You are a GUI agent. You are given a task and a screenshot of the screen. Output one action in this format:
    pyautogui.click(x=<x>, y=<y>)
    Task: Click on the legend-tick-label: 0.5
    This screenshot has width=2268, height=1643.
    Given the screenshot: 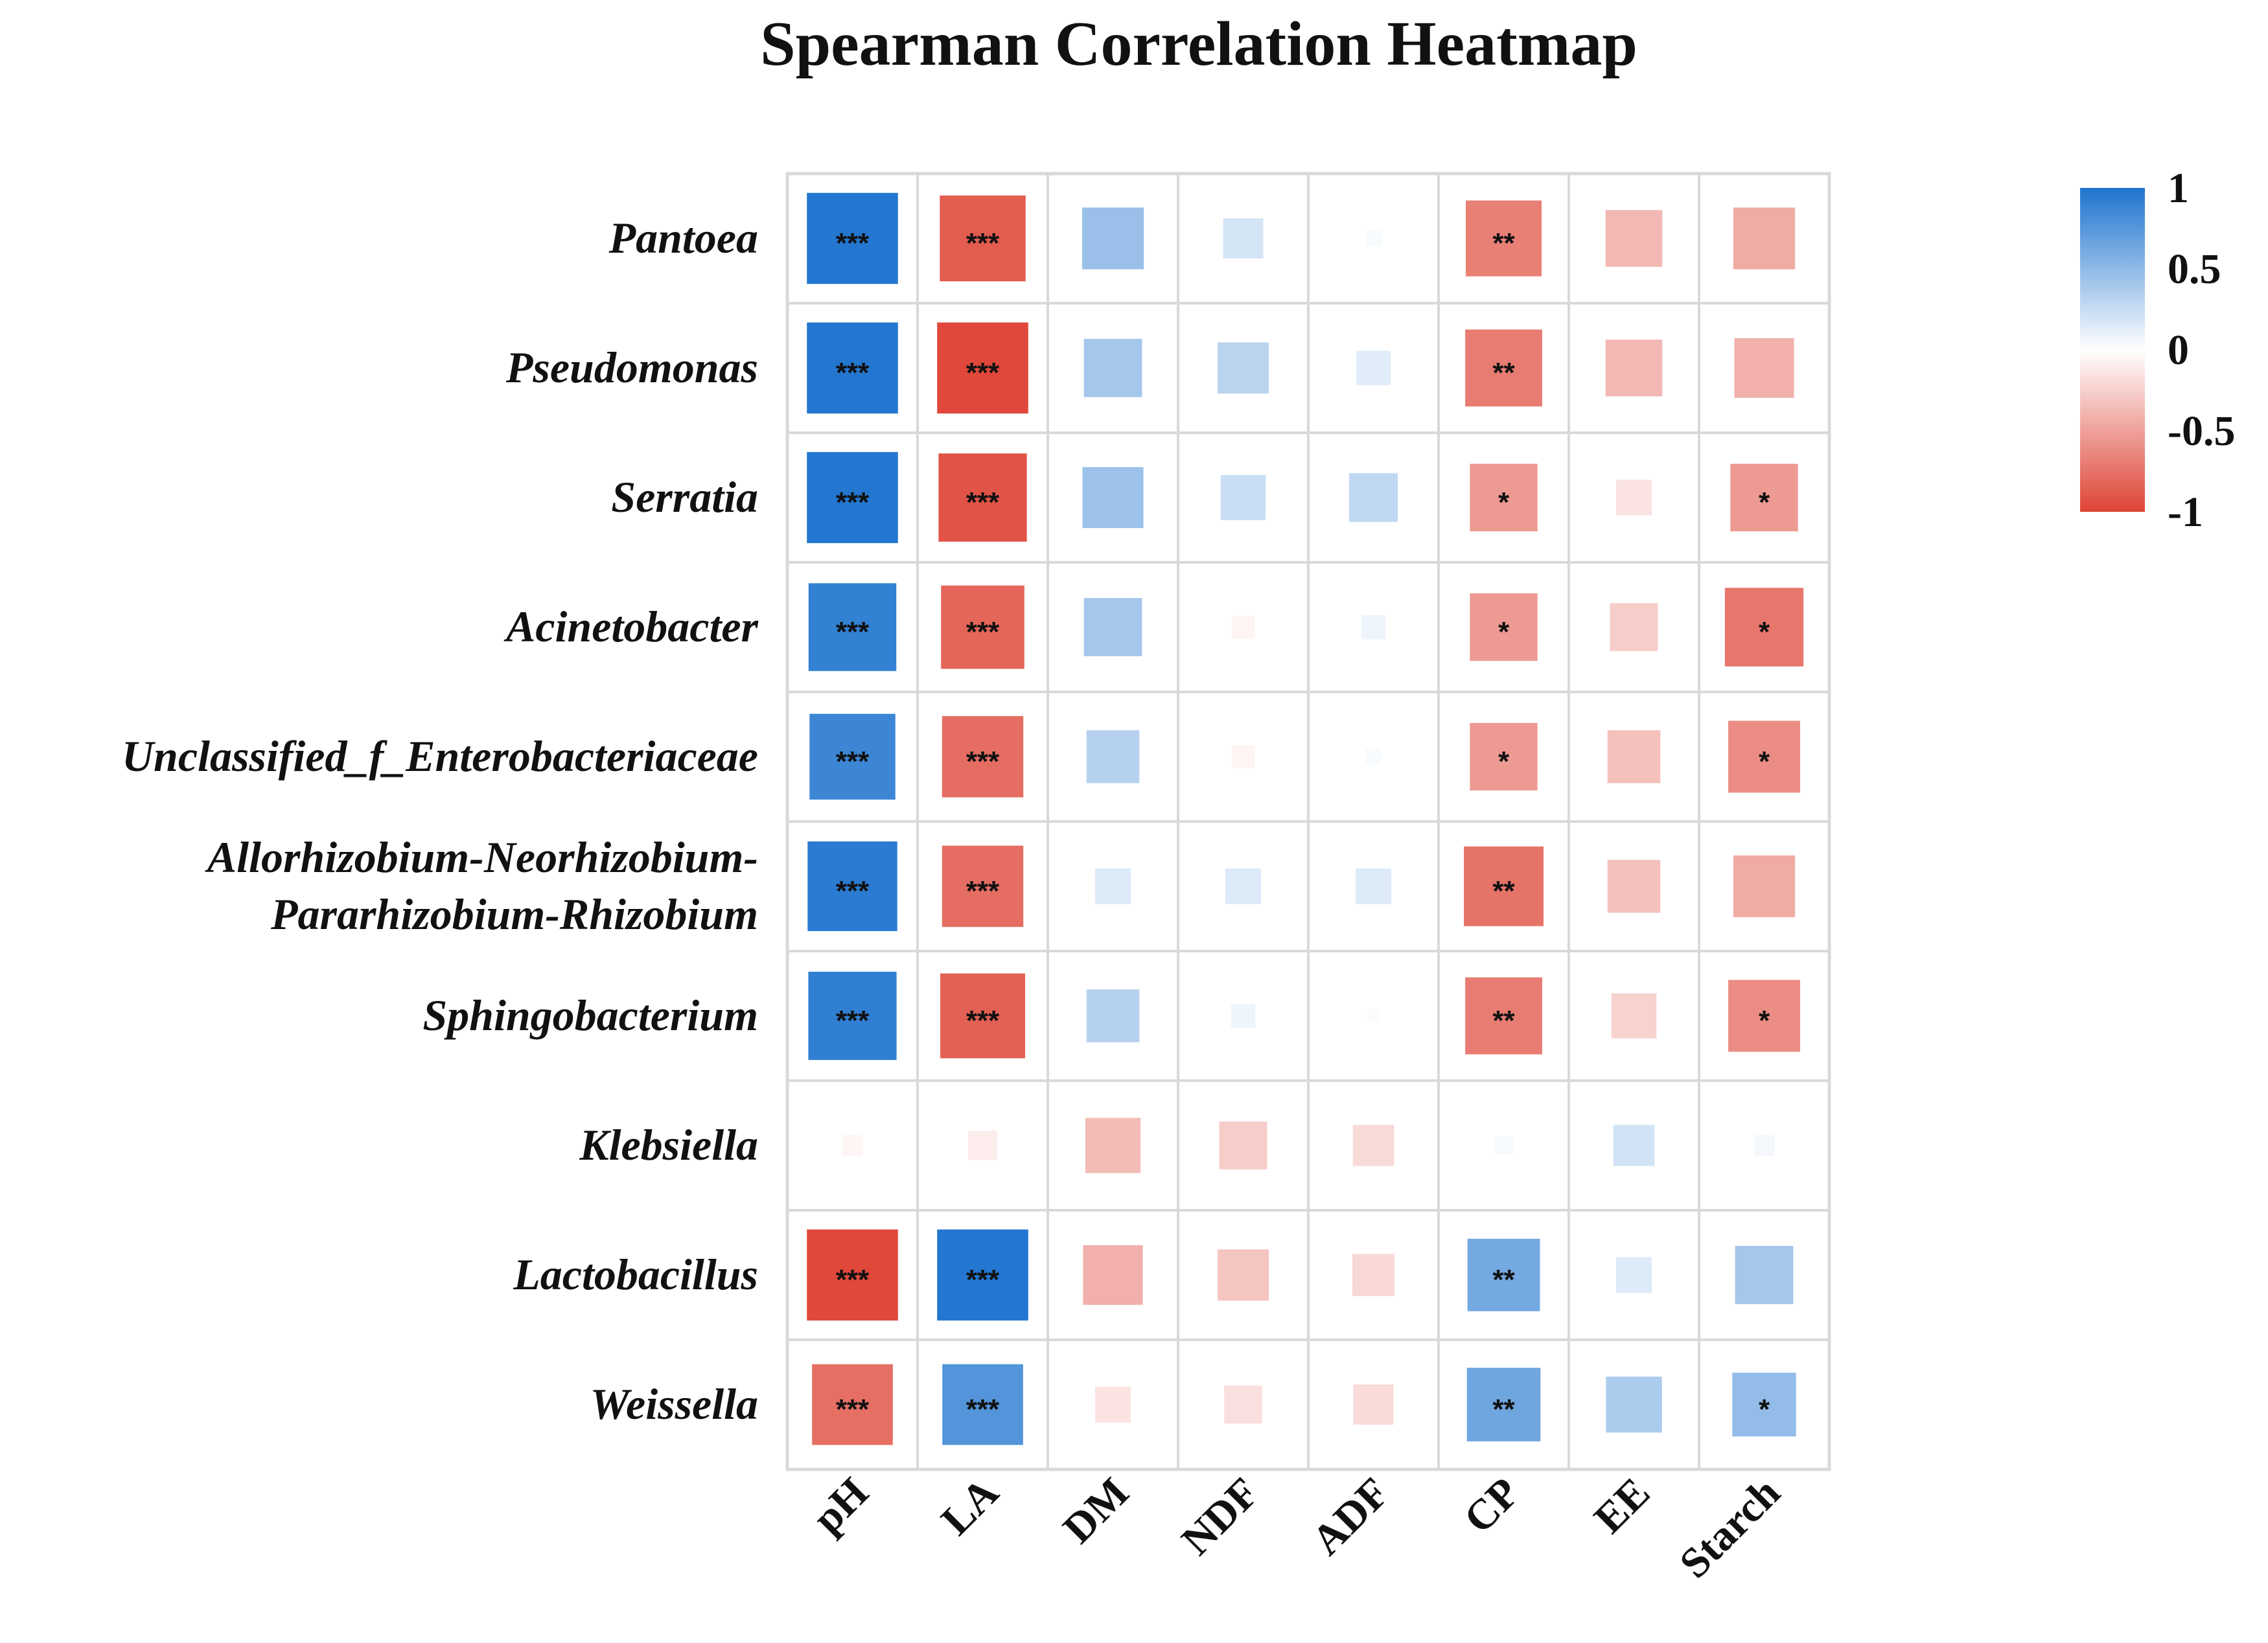 What is the action you would take?
    pyautogui.click(x=2194, y=269)
    